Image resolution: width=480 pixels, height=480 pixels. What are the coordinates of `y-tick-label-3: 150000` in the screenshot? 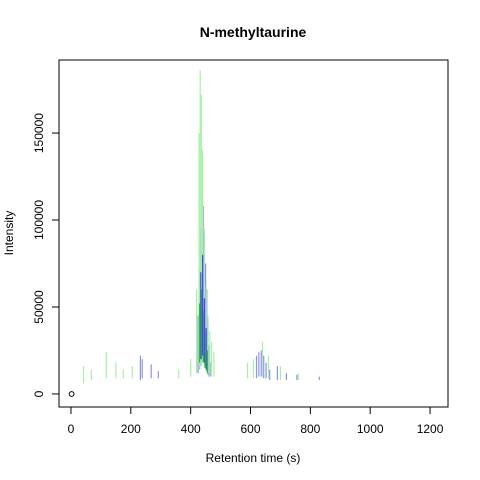 It's located at (39, 133).